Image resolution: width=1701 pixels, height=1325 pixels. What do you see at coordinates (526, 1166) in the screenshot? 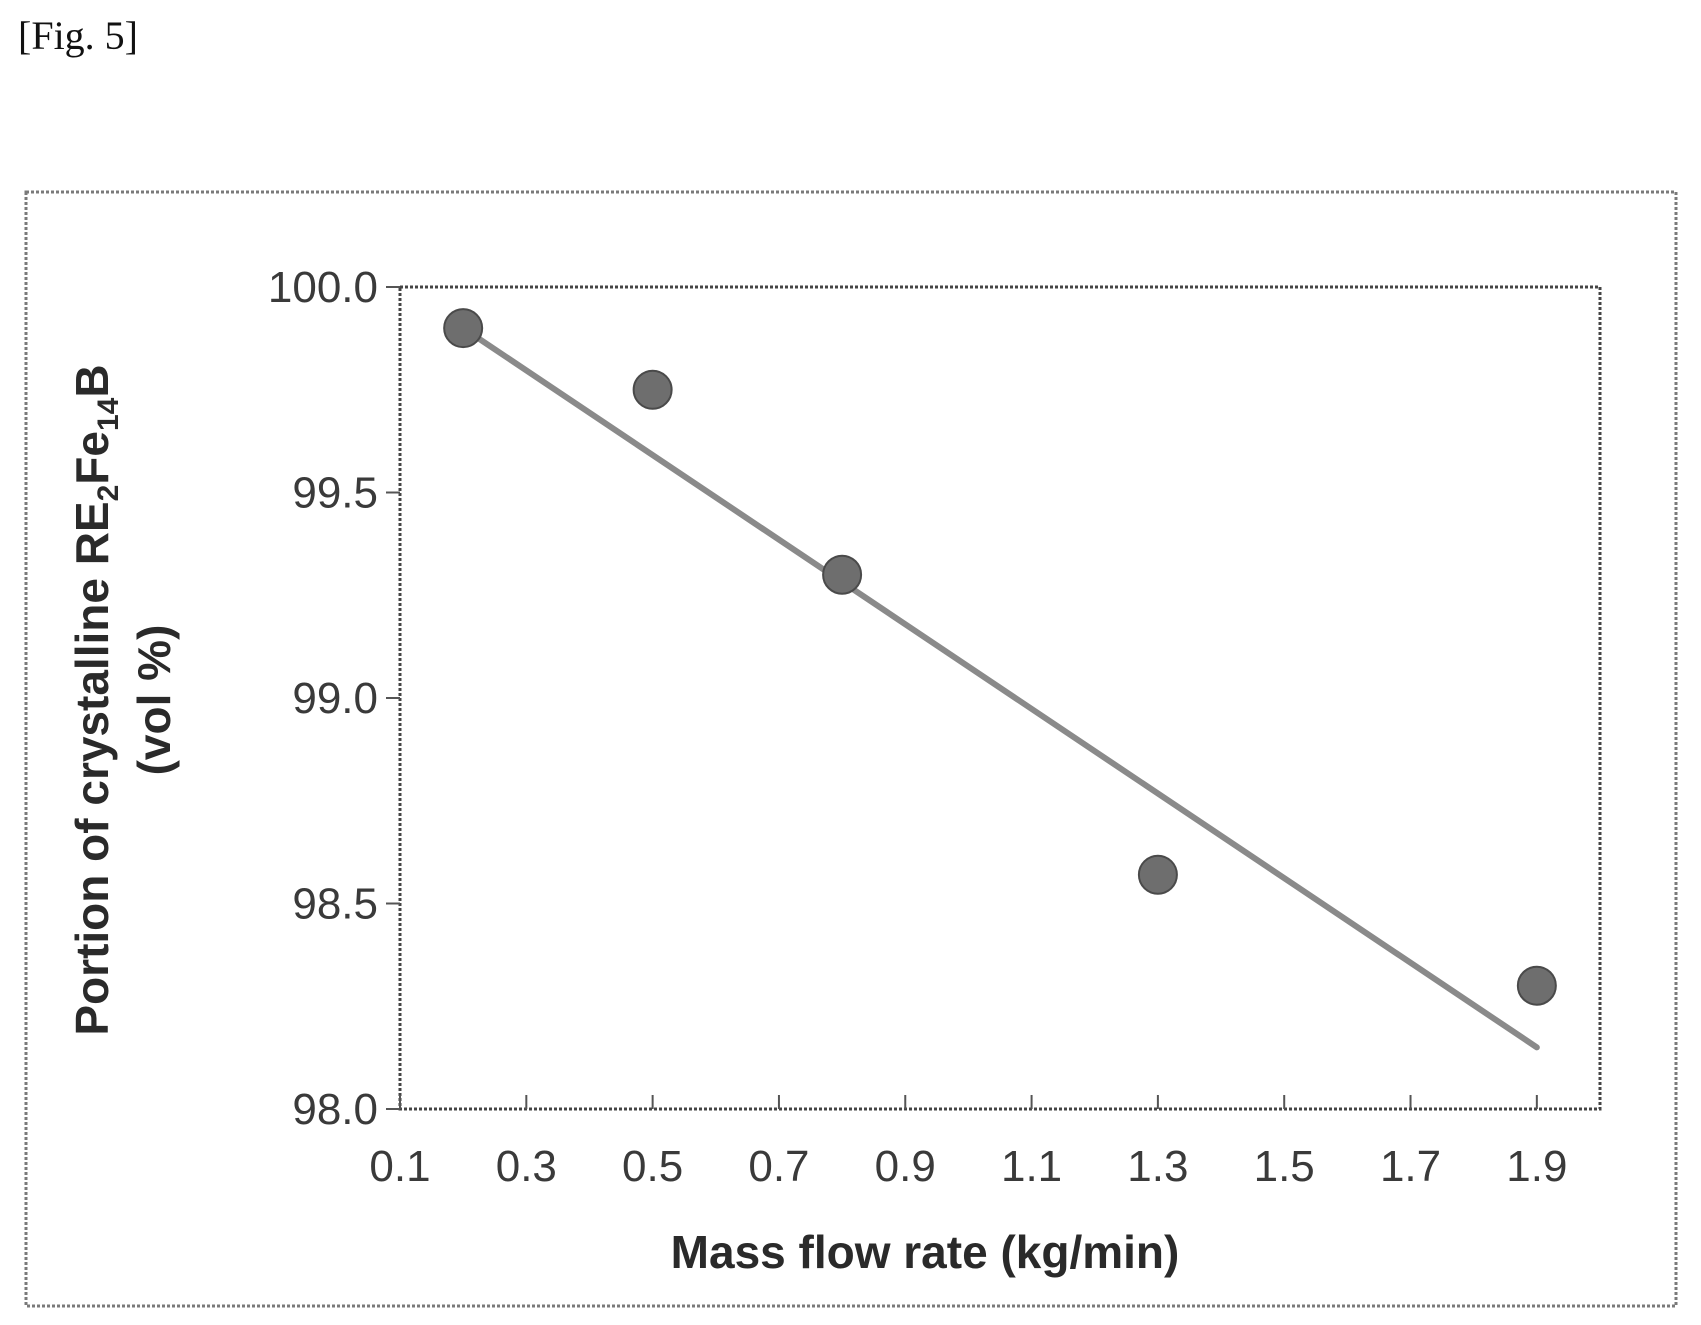
I see `x-tick-label: 0.3` at bounding box center [526, 1166].